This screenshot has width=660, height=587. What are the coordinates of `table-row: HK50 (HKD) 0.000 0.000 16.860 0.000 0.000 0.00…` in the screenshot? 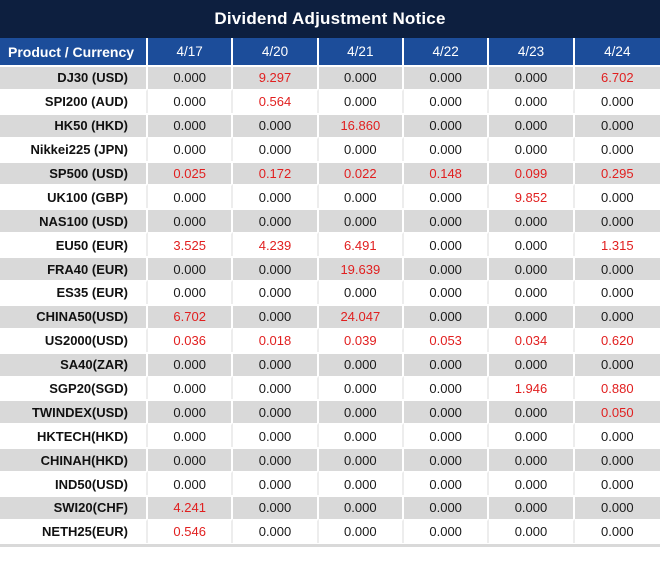 It's located at (330, 124).